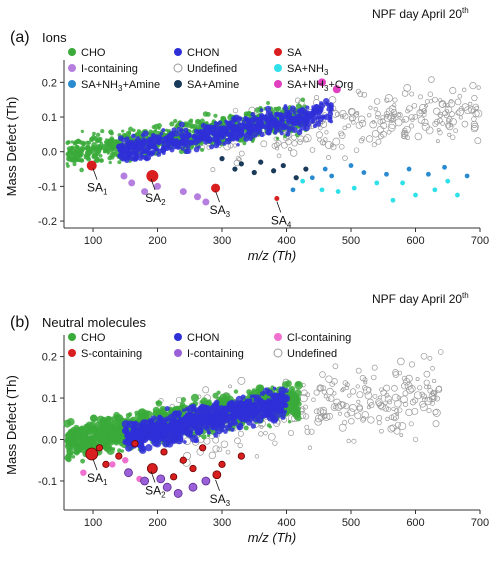 This screenshot has width=500, height=569. Describe the element at coordinates (111, 354) in the screenshot. I see `legend-label: S-containing` at that location.